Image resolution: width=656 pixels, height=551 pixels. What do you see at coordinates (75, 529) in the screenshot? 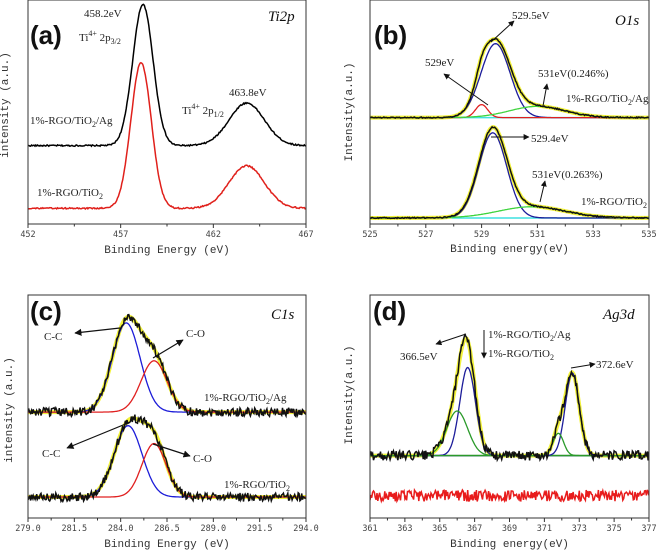
I see `x-tick-label: 281.5` at bounding box center [75, 529].